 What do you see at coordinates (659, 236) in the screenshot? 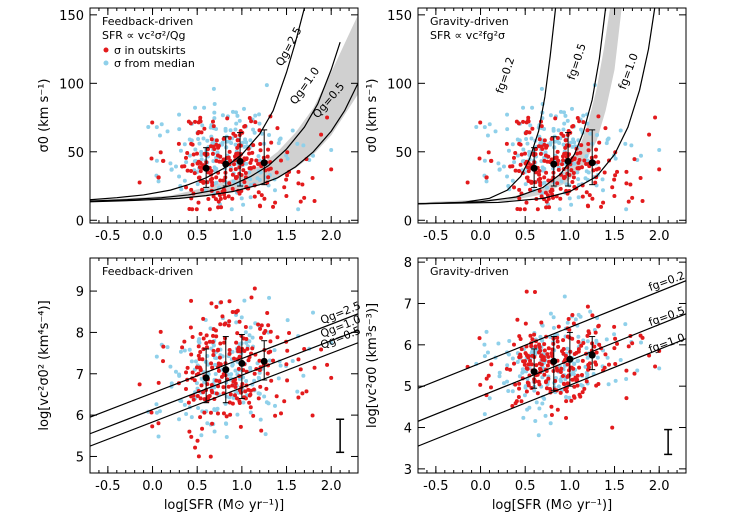
I see `x-tick-label: 2.0` at bounding box center [659, 236].